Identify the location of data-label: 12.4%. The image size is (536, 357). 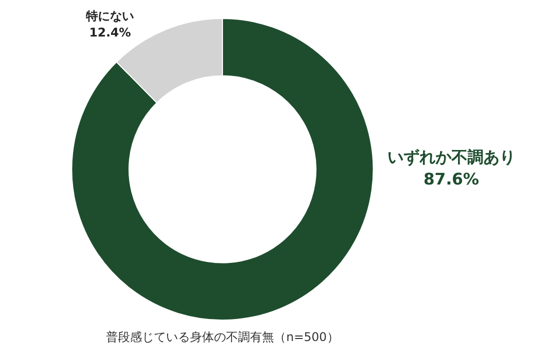
(110, 33).